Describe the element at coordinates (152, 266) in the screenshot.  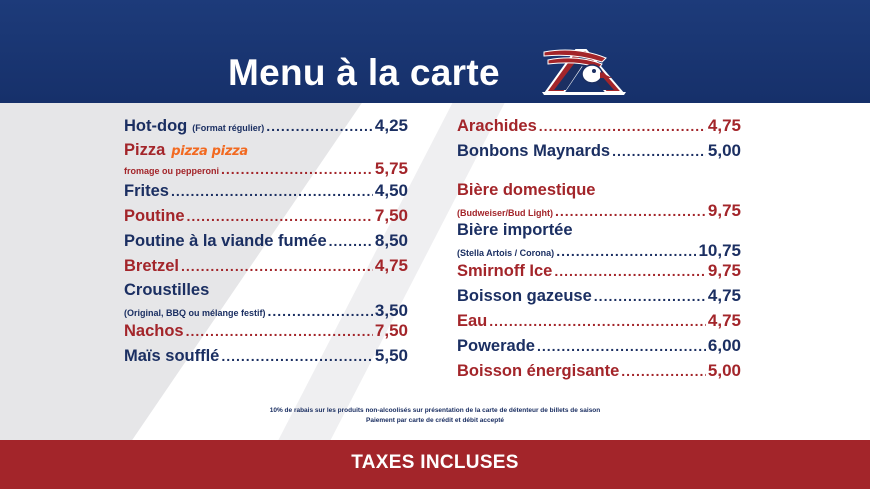
I see `item-name: Bretzel` at that location.